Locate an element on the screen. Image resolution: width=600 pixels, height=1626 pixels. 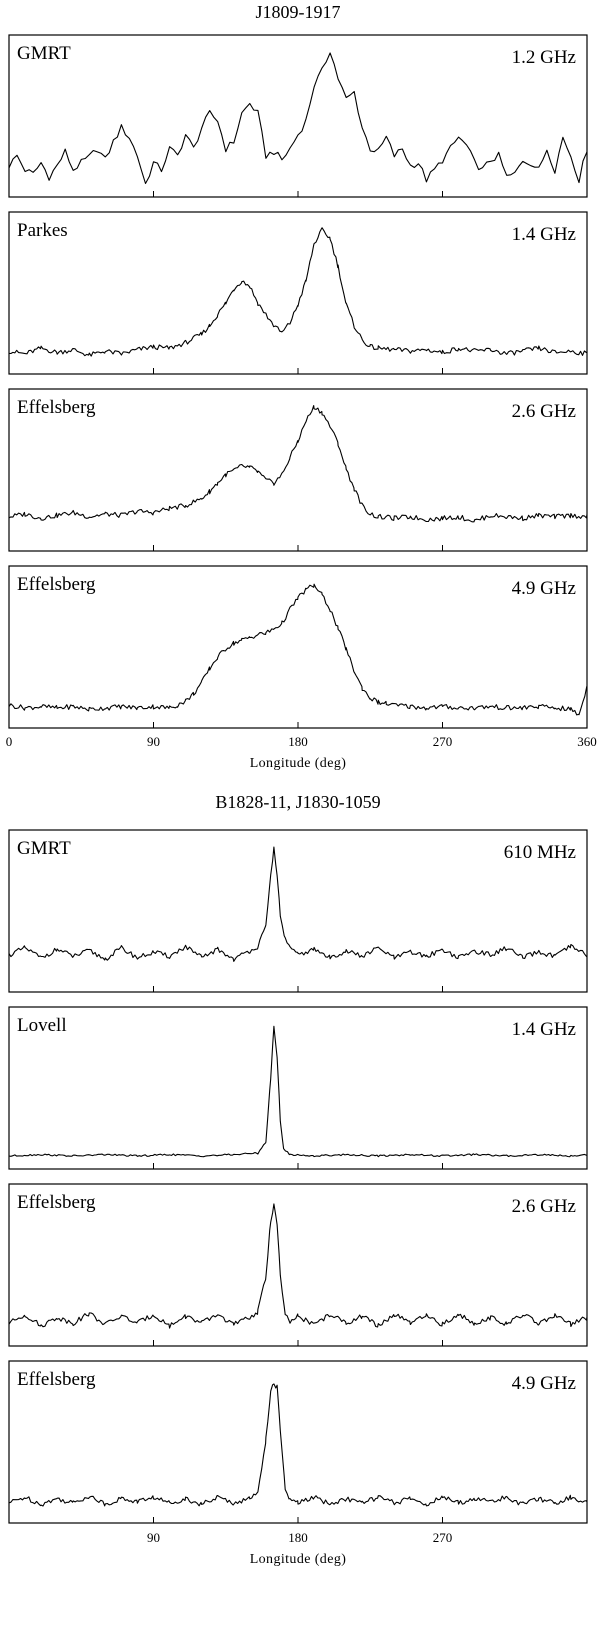
x-tick-label: 0 is located at coordinates (9, 741).